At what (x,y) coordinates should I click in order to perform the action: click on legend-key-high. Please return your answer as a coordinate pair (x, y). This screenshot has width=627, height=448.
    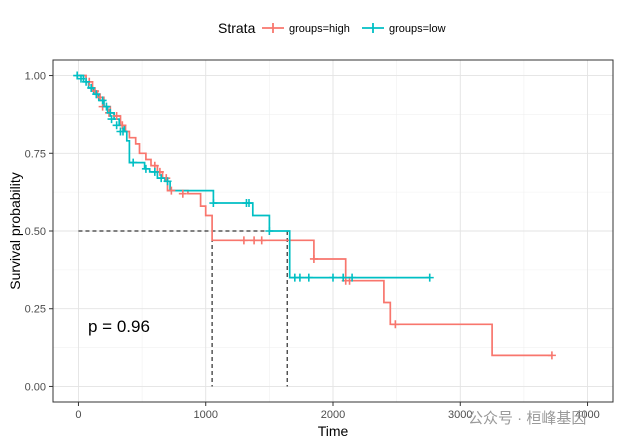
    Looking at the image, I should click on (273, 28).